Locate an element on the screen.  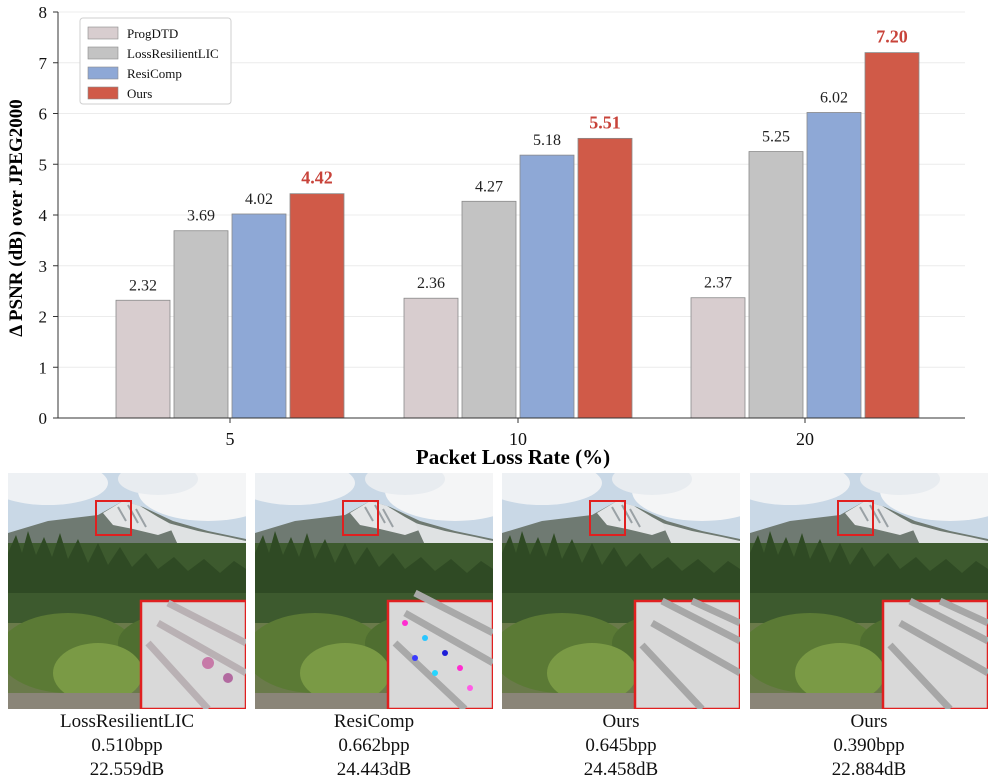
caption-bpp: 0.390bpp is located at coordinates (869, 745).